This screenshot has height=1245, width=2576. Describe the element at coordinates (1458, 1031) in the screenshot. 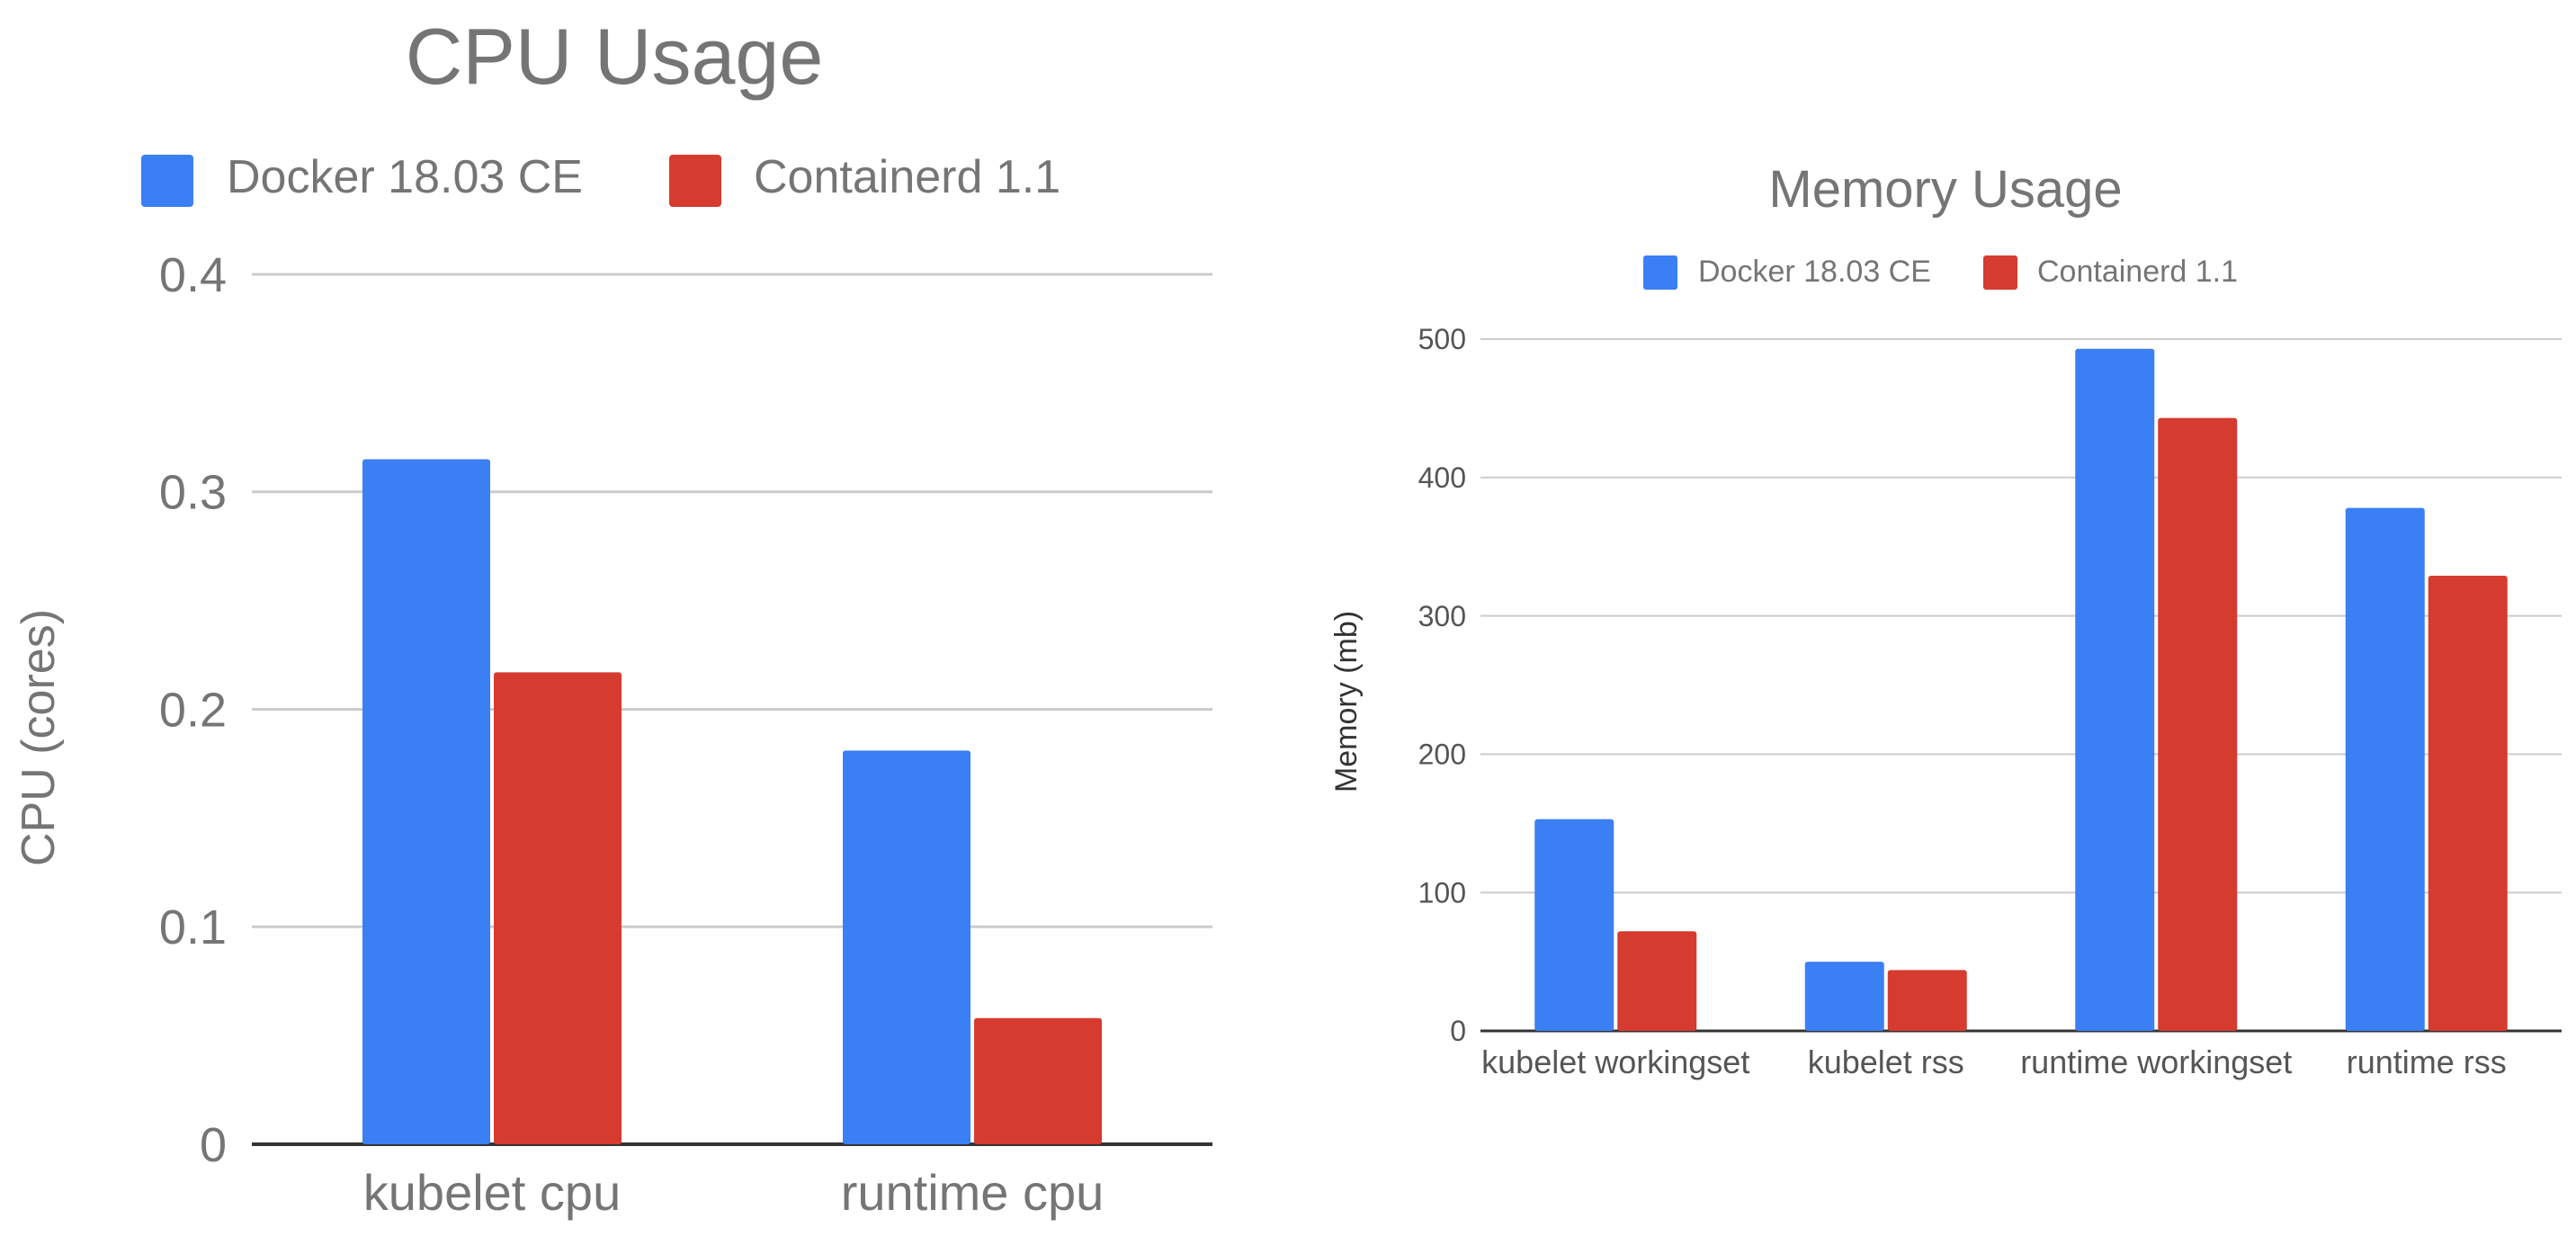

I see `mem-y-tick-label: 0` at that location.